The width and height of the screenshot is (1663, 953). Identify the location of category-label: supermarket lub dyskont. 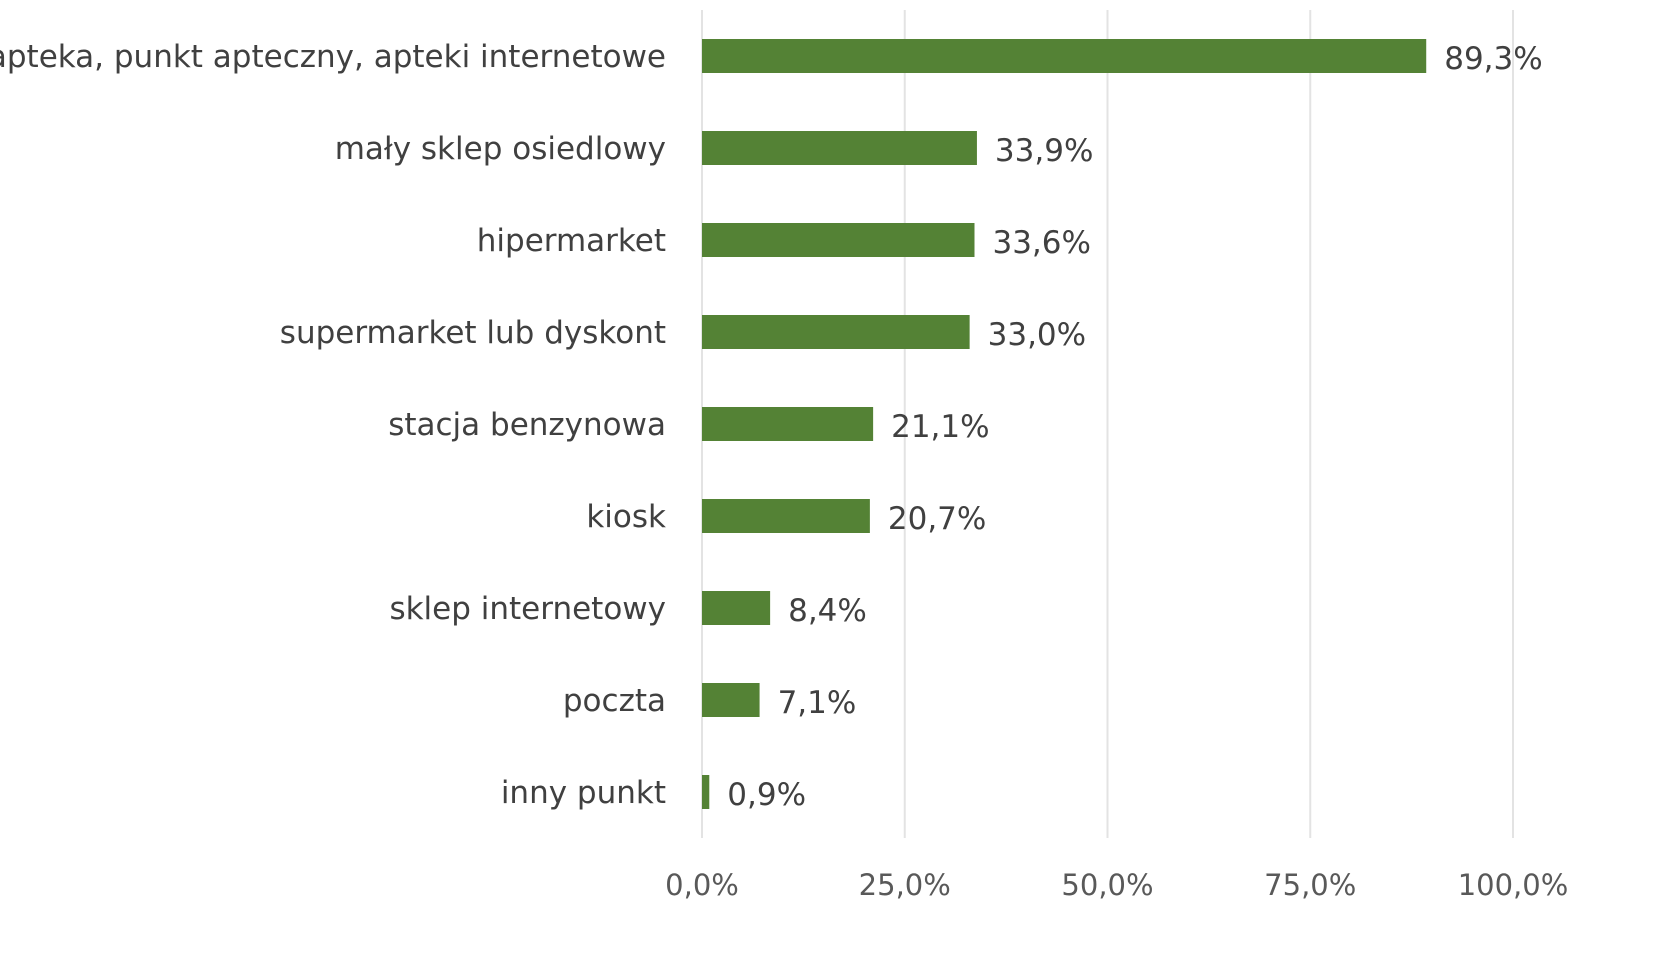
(473, 333).